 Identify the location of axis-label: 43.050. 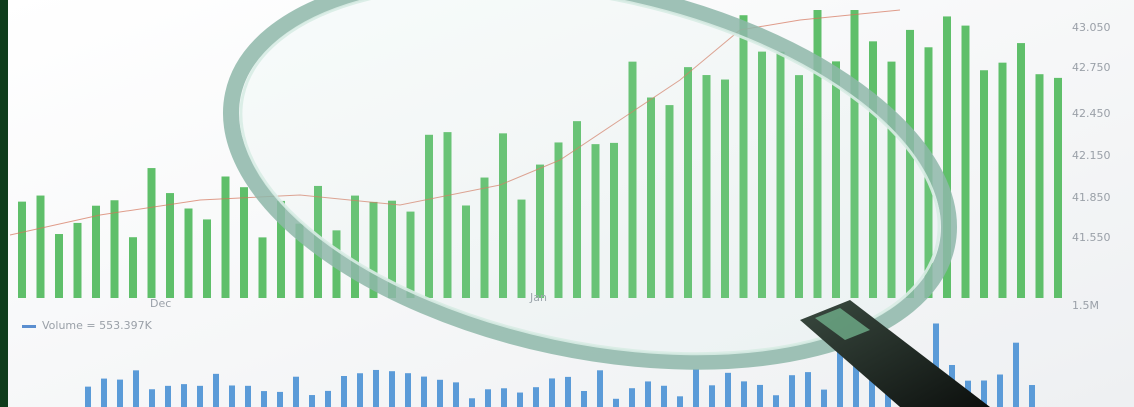
(1091, 27).